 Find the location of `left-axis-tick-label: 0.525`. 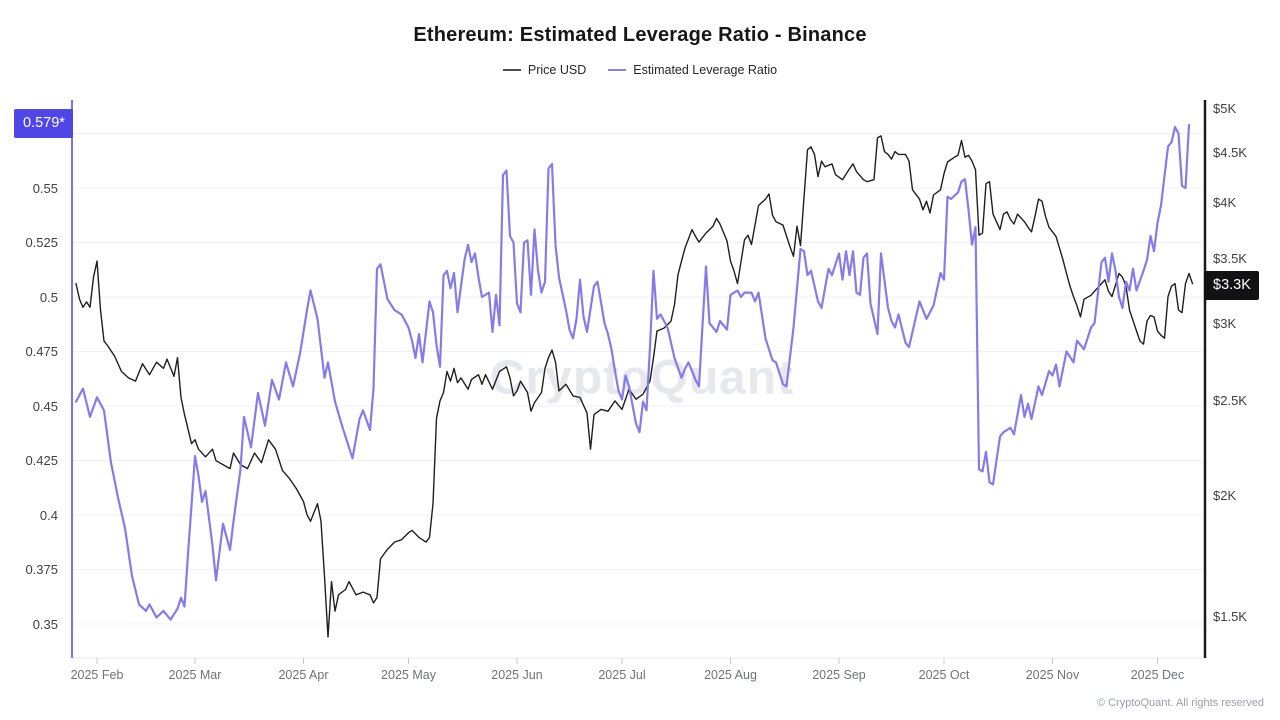

left-axis-tick-label: 0.525 is located at coordinates (41, 242).